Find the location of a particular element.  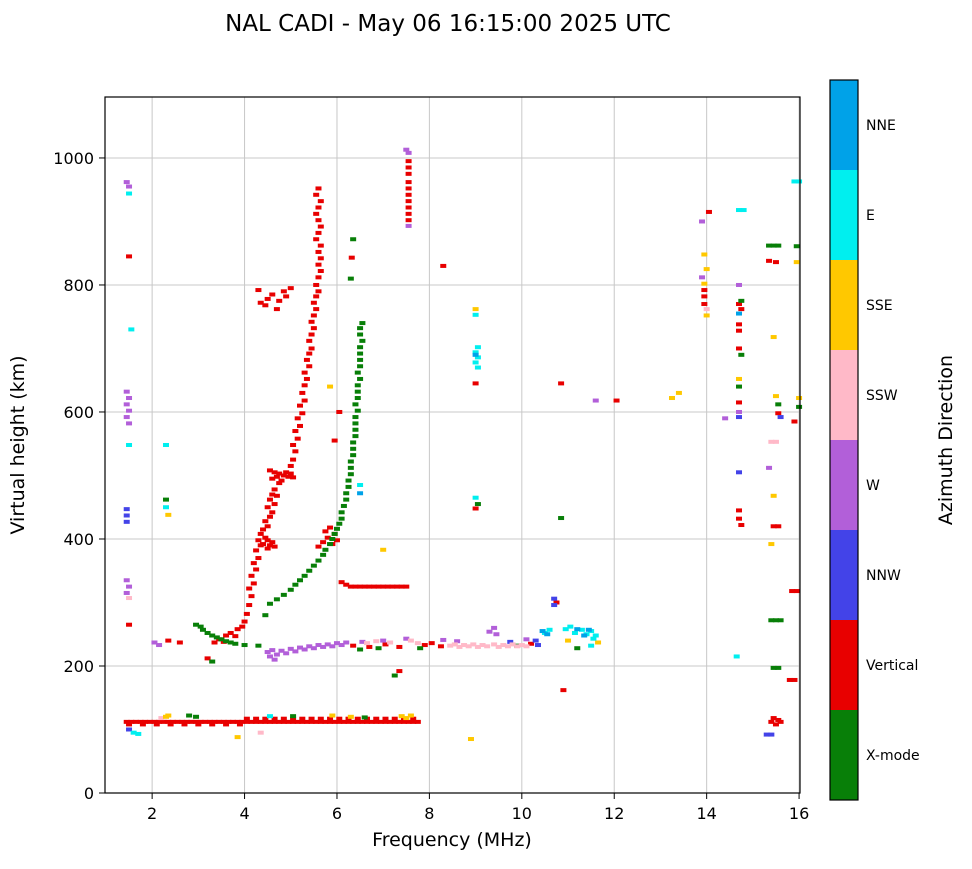

x-tick-label: 14 is located at coordinates (706, 813).